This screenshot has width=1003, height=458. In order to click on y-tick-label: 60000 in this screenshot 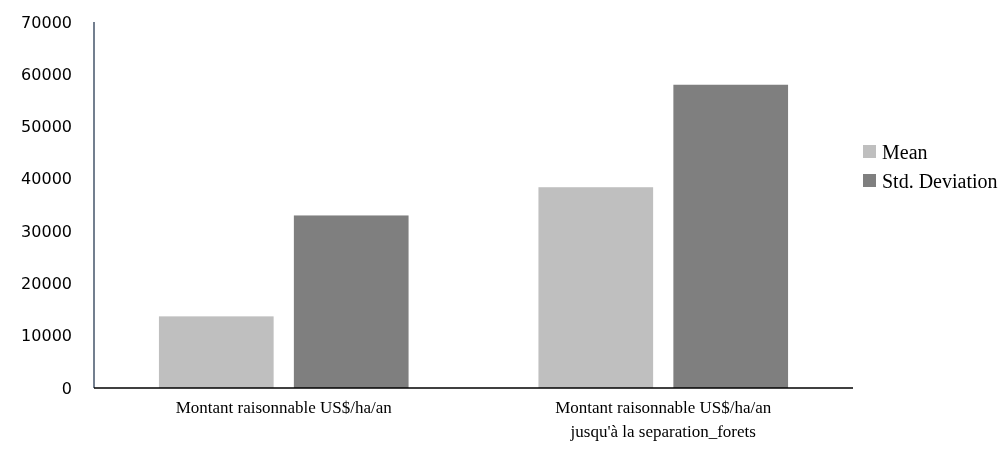, I will do `click(46, 74)`.